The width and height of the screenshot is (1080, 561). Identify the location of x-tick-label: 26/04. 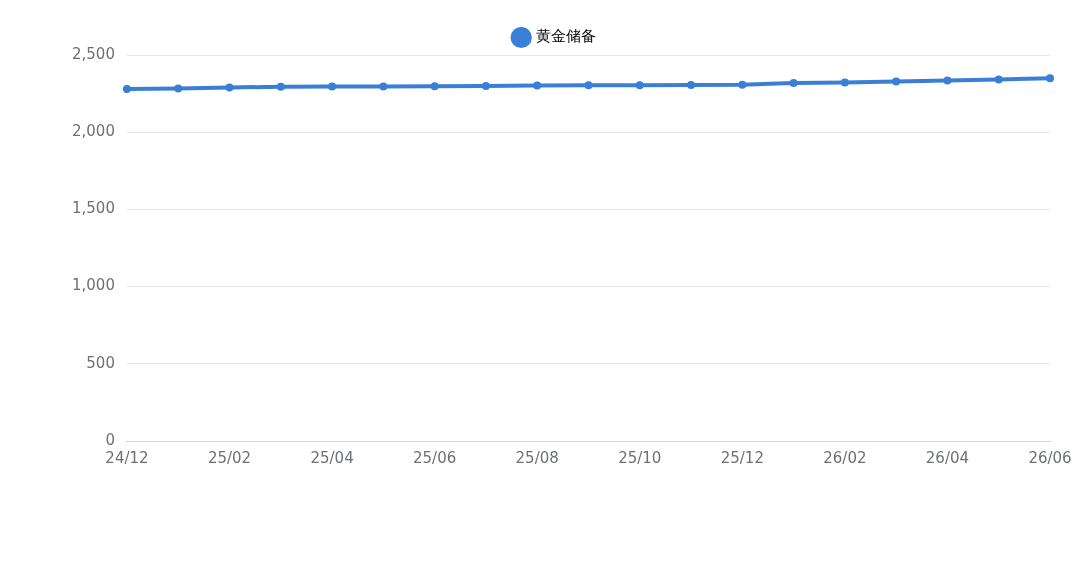
(947, 457).